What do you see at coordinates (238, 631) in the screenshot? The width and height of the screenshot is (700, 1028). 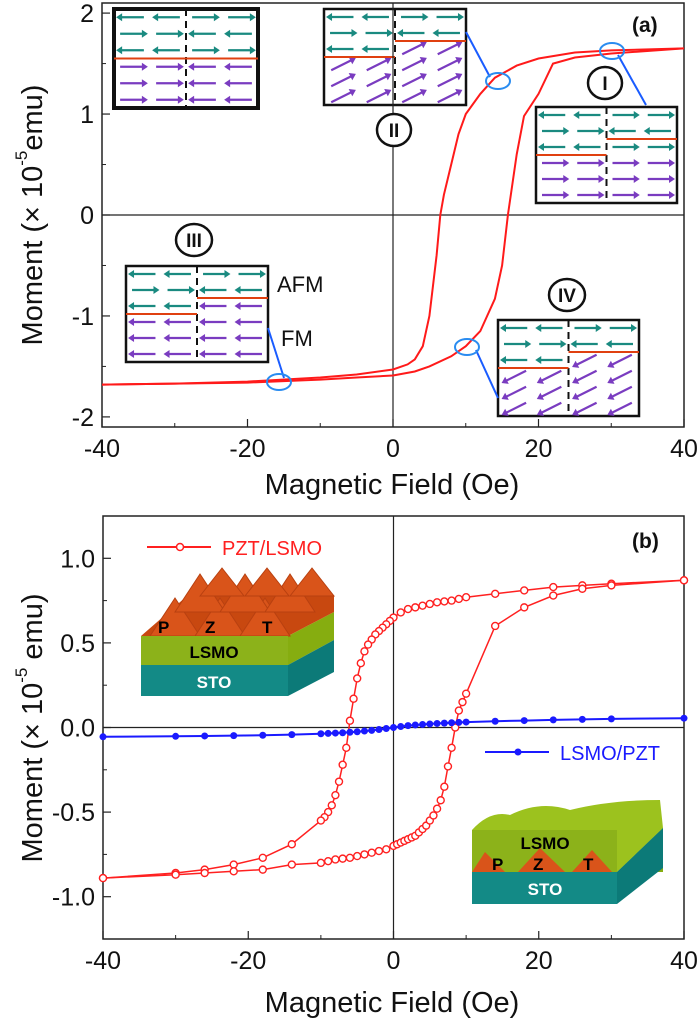 I see `pzt-on-lsmo-inset: P Z T LSMO STO` at bounding box center [238, 631].